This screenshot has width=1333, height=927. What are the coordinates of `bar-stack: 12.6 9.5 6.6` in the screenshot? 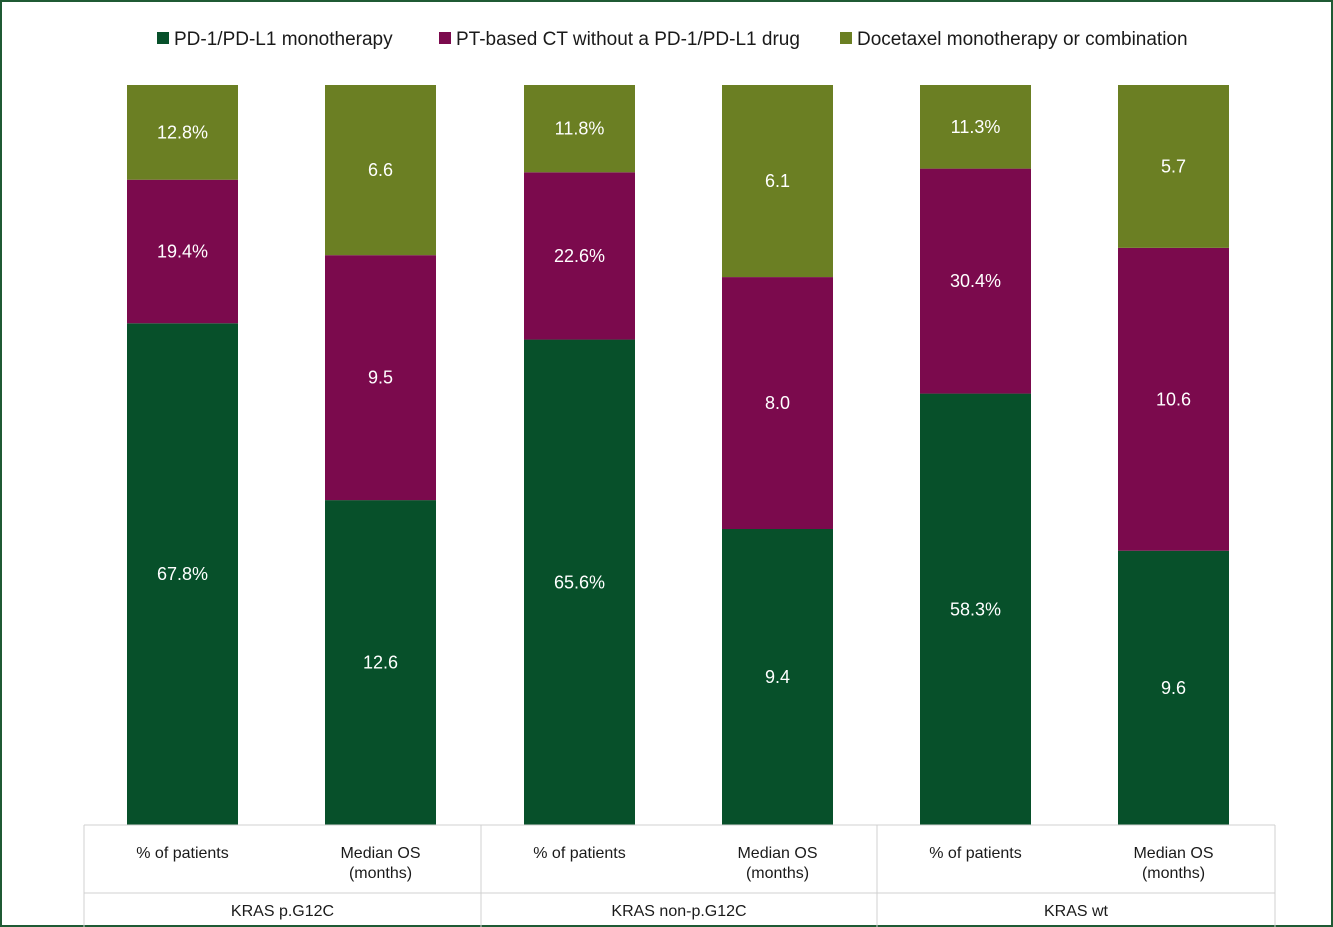 It's located at (380, 455).